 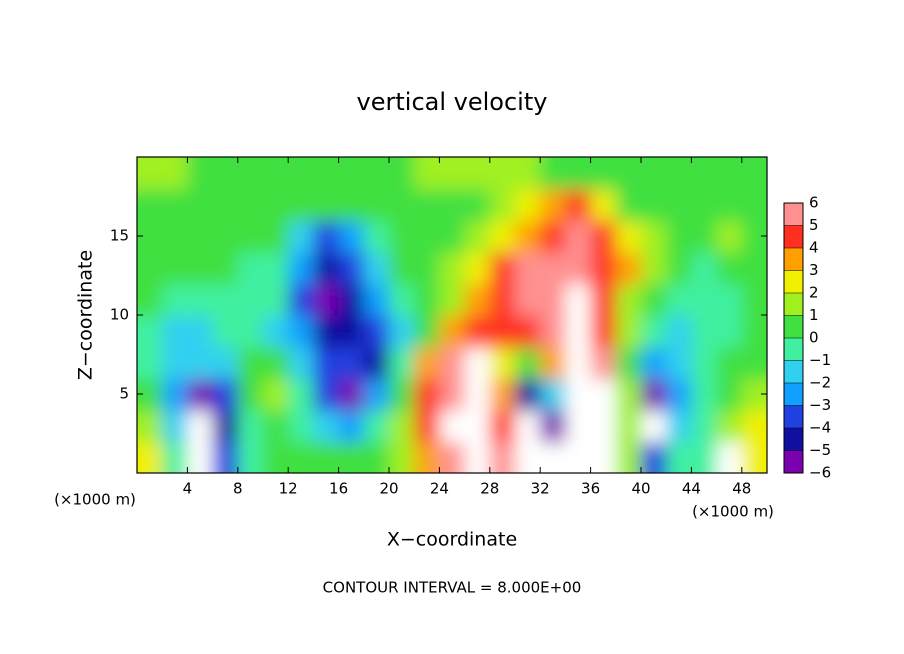 What do you see at coordinates (388, 489) in the screenshot?
I see `x-tick-label: 20` at bounding box center [388, 489].